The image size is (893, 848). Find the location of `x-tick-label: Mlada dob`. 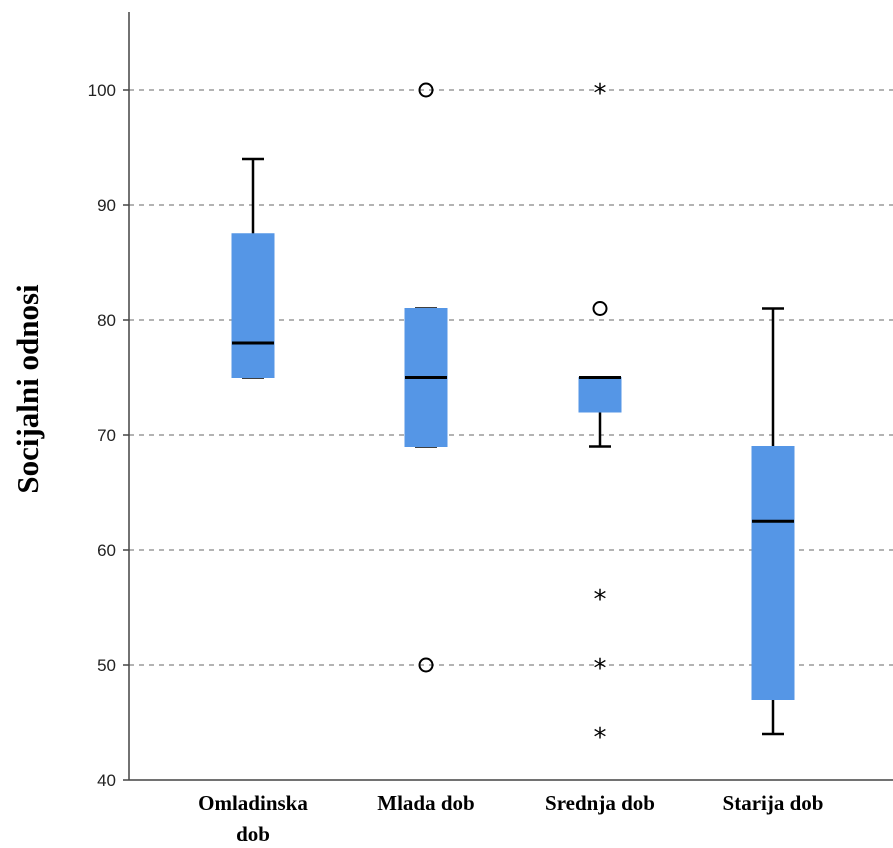

x-tick-label: Mlada dob is located at coordinates (425, 803).